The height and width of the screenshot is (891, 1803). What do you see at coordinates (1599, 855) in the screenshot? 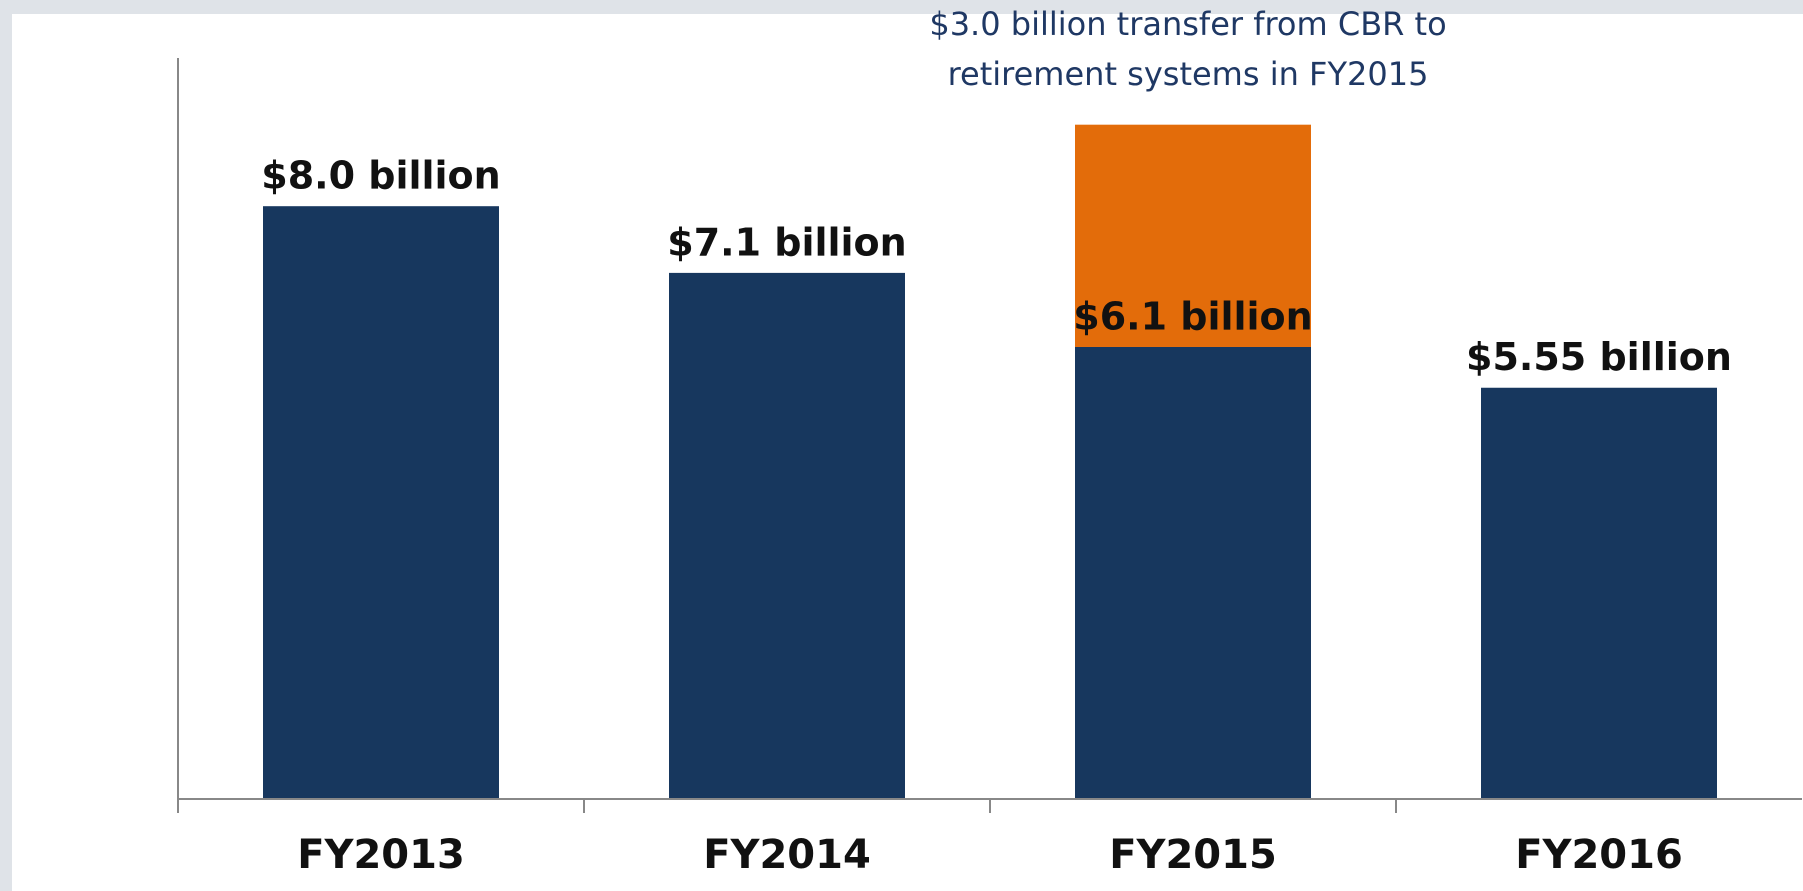
I see `x-tick-label: FY2016` at bounding box center [1599, 855].